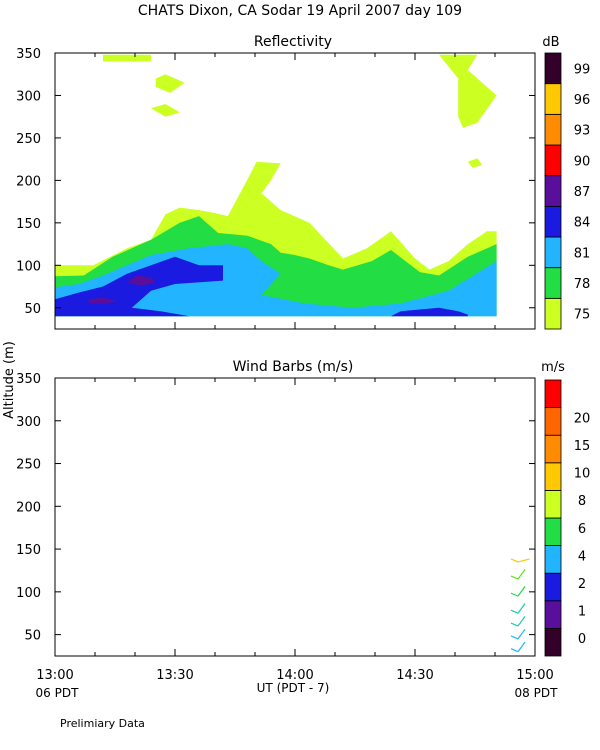 The height and width of the screenshot is (750, 600). Describe the element at coordinates (582, 639) in the screenshot. I see `colorbar-label: 0` at that location.